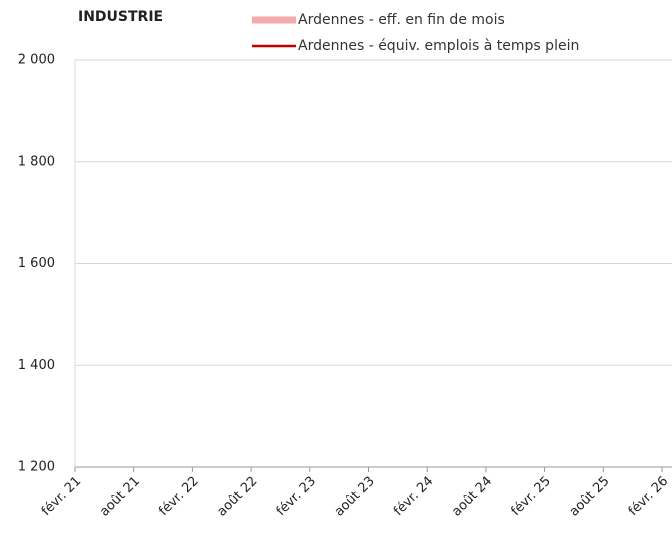 This screenshot has height=537, width=672. What do you see at coordinates (438, 46) in the screenshot?
I see `legend-label: Ardennes - équiv. emplois à temps plein` at bounding box center [438, 46].